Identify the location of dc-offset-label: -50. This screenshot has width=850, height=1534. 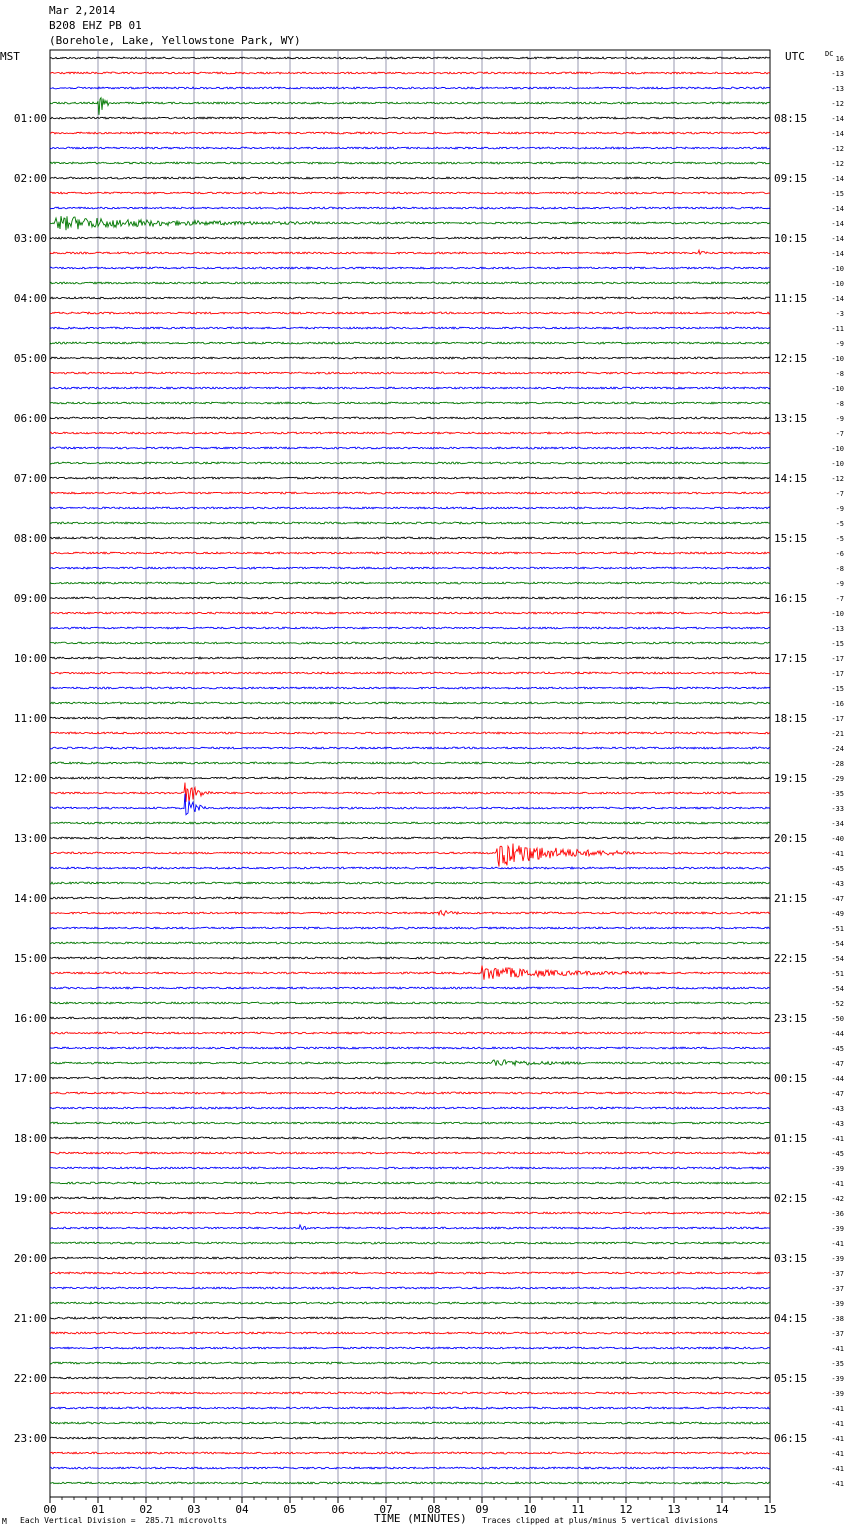
(837, 1019).